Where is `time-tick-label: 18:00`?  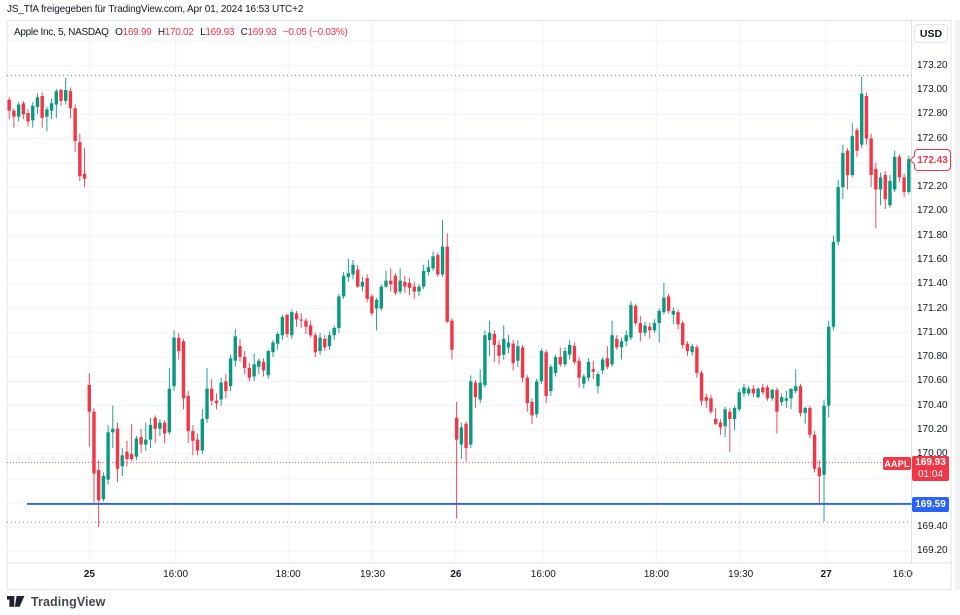 time-tick-label: 18:00 is located at coordinates (656, 574).